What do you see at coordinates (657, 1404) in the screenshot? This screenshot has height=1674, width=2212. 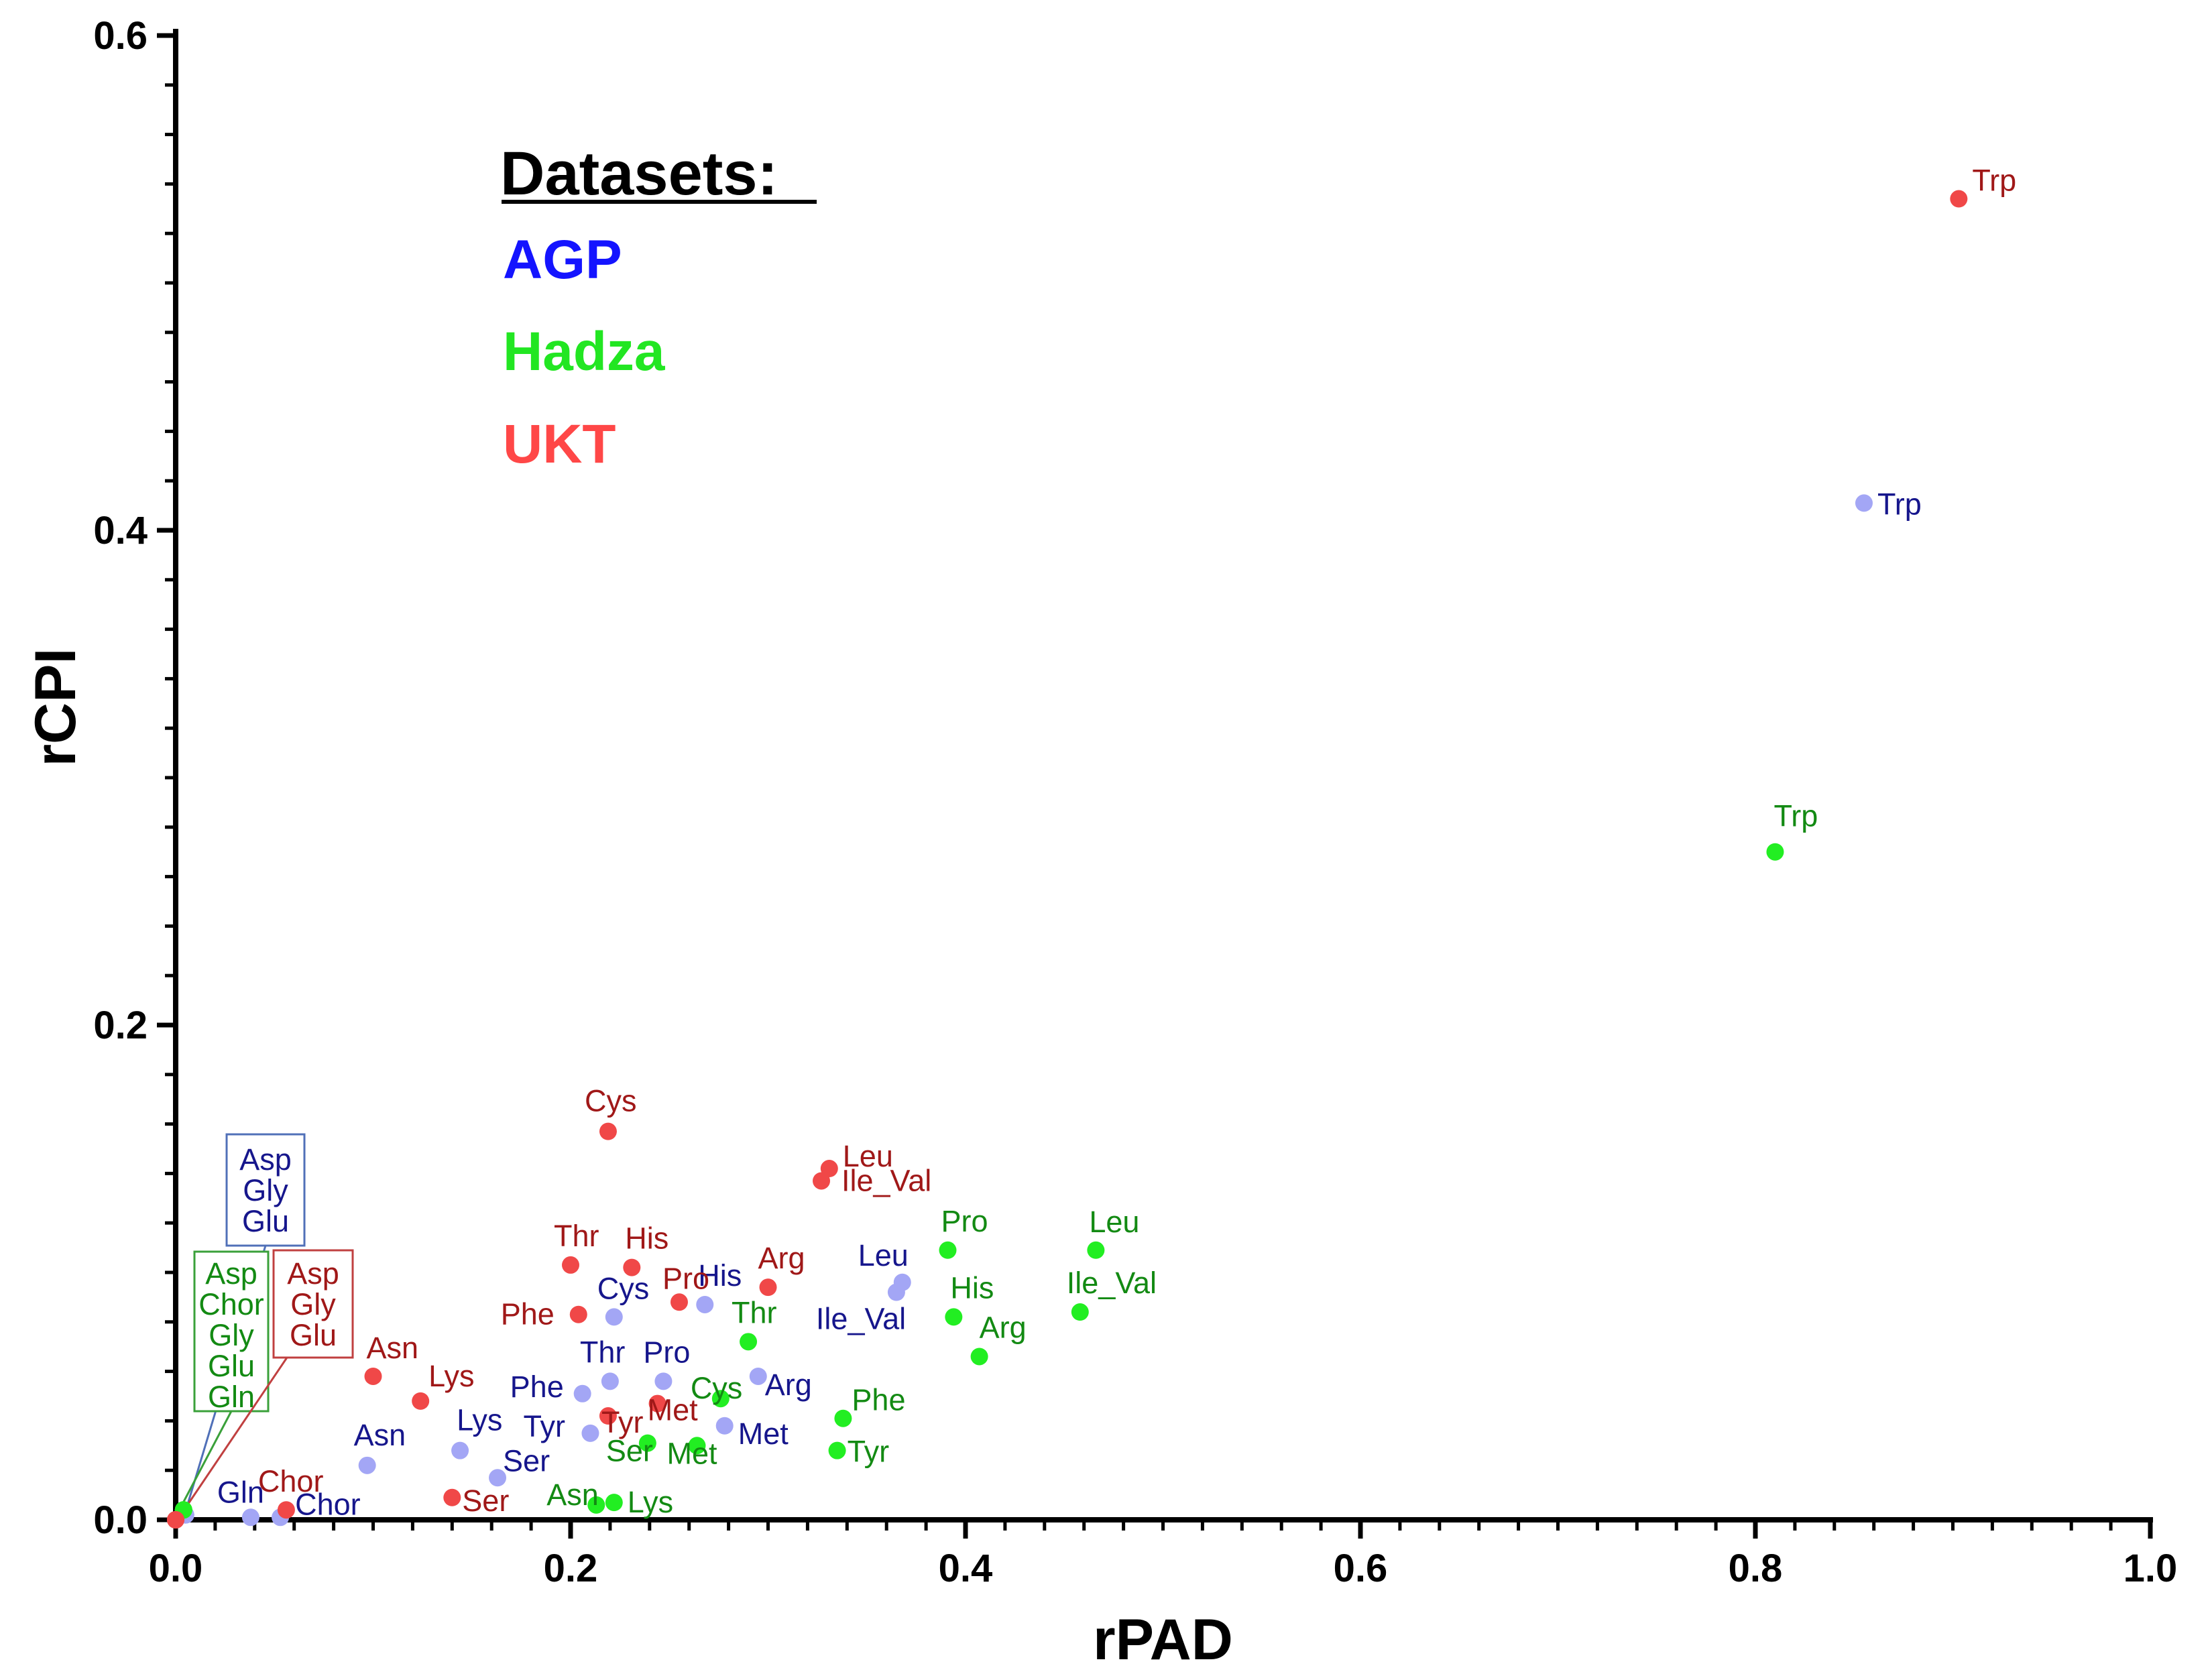 I see `point-ukt-met` at bounding box center [657, 1404].